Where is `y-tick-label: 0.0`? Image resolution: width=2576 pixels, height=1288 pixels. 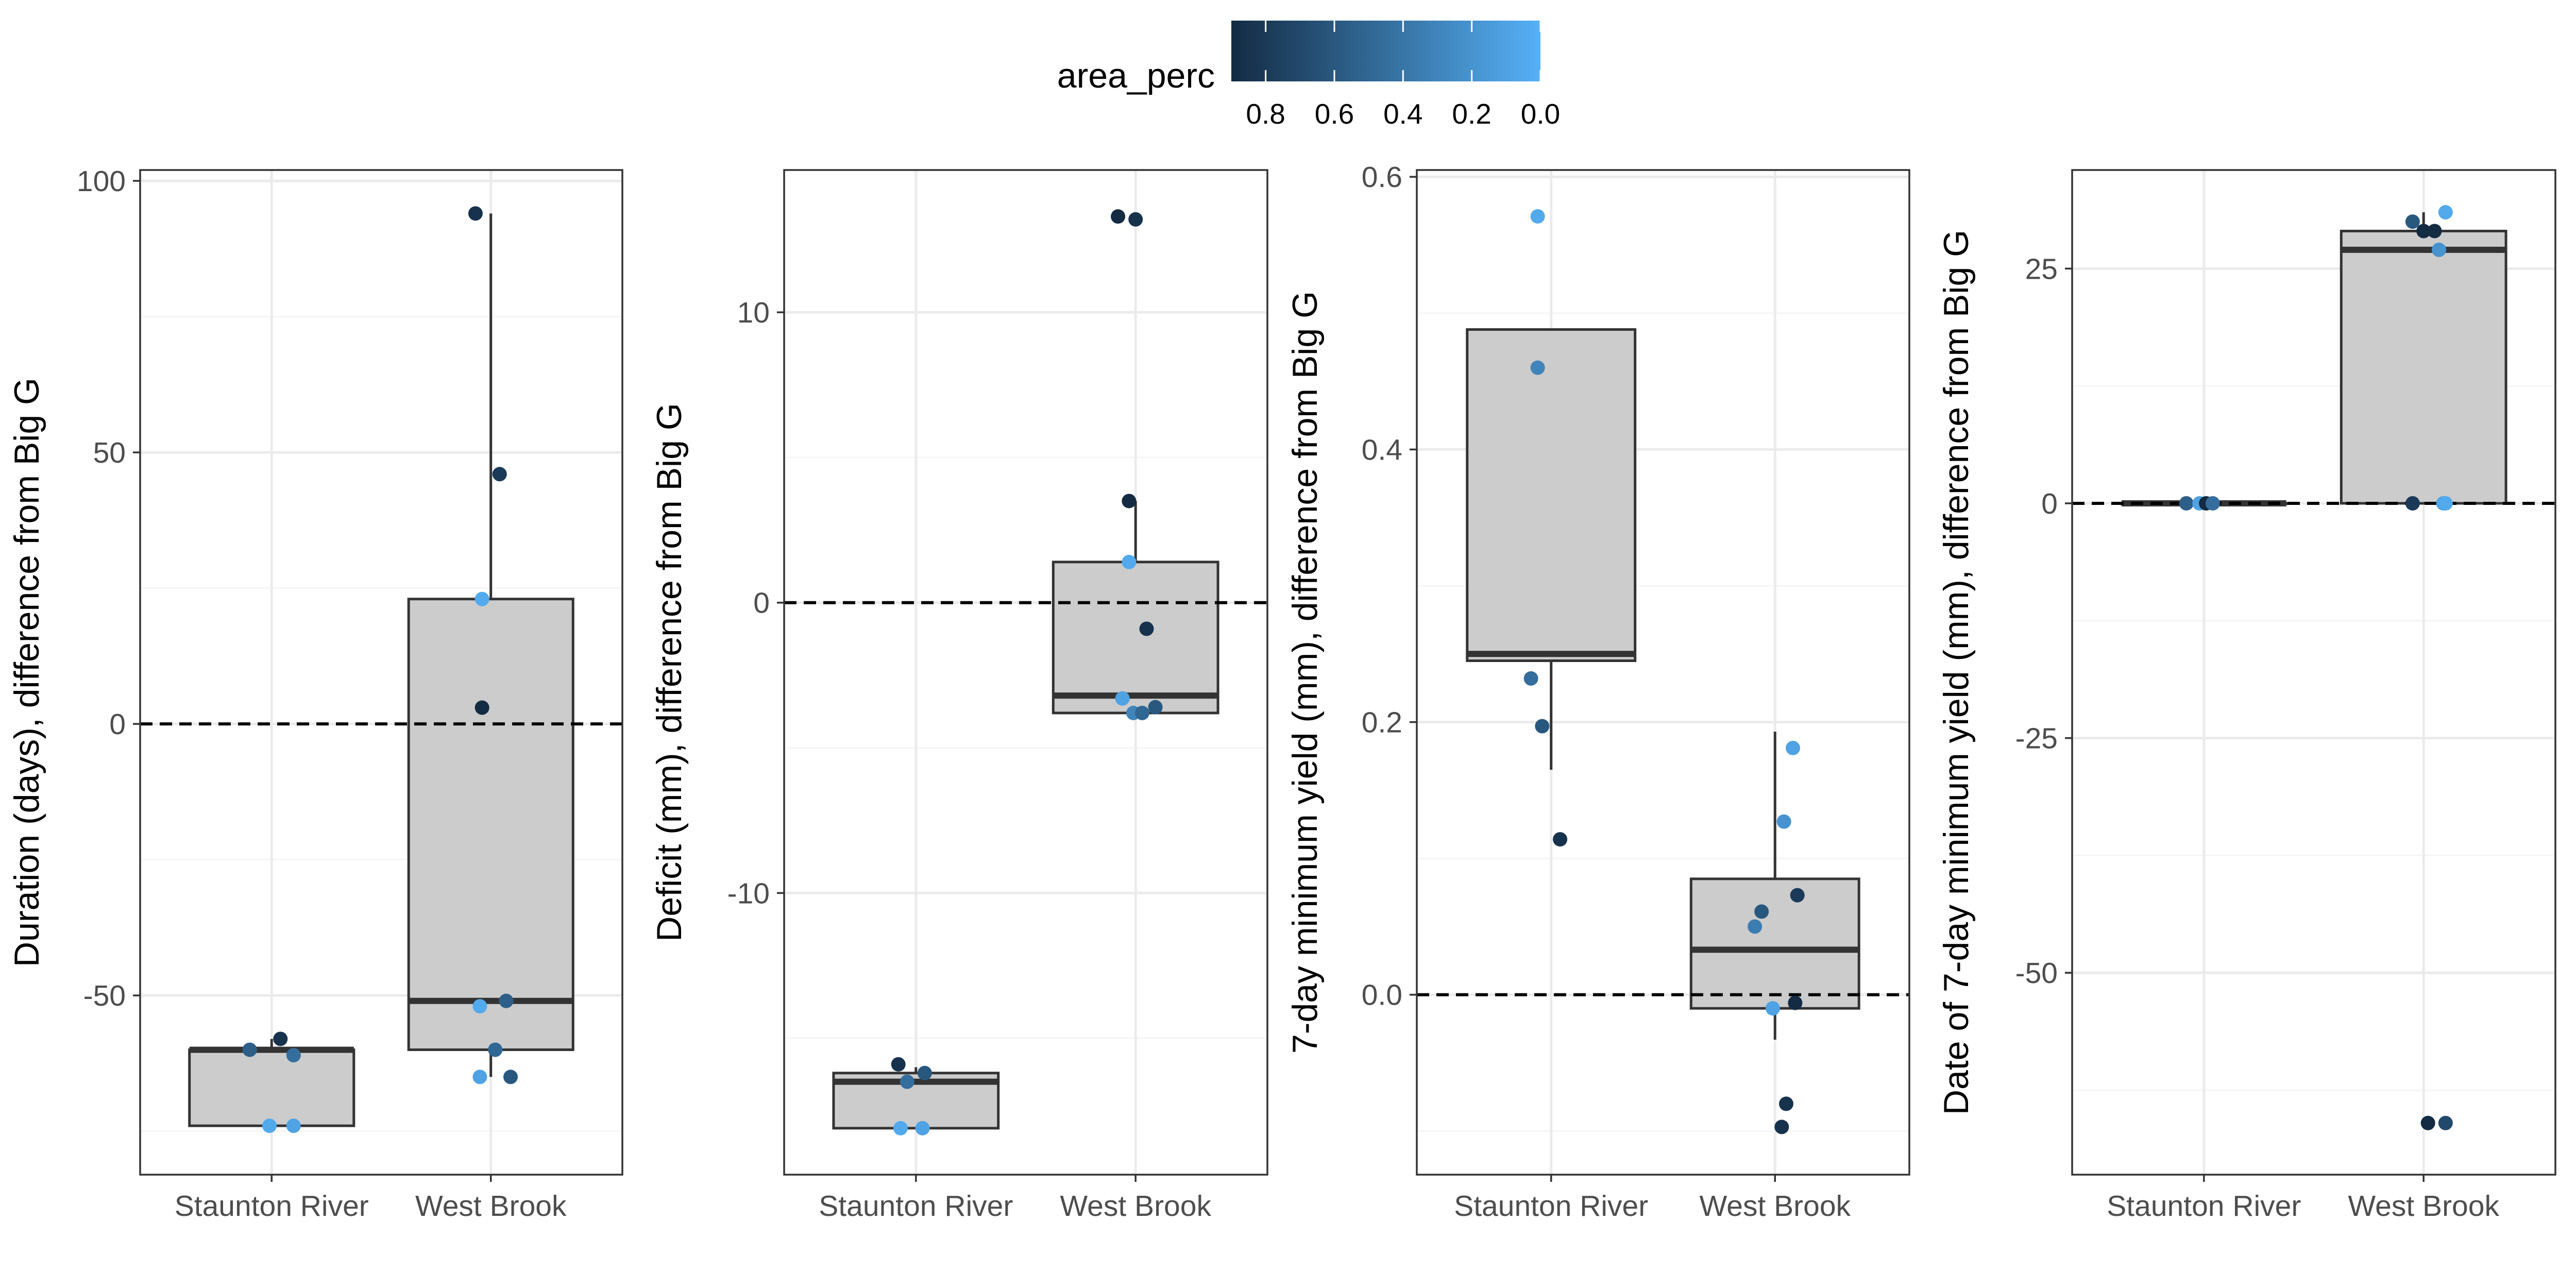 y-tick-label: 0.0 is located at coordinates (1382, 995).